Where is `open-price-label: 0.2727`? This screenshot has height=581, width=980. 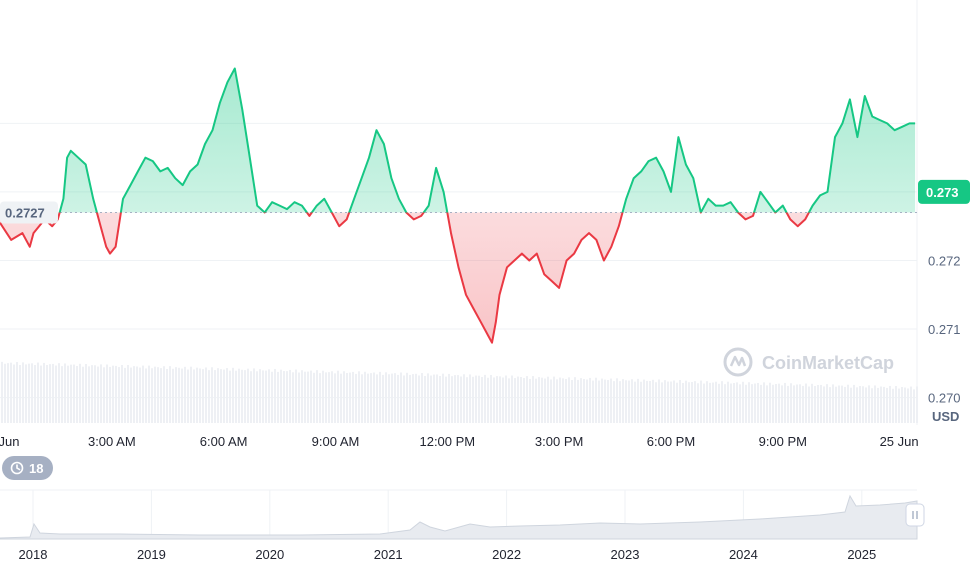 open-price-label: 0.2727 is located at coordinates (25, 213).